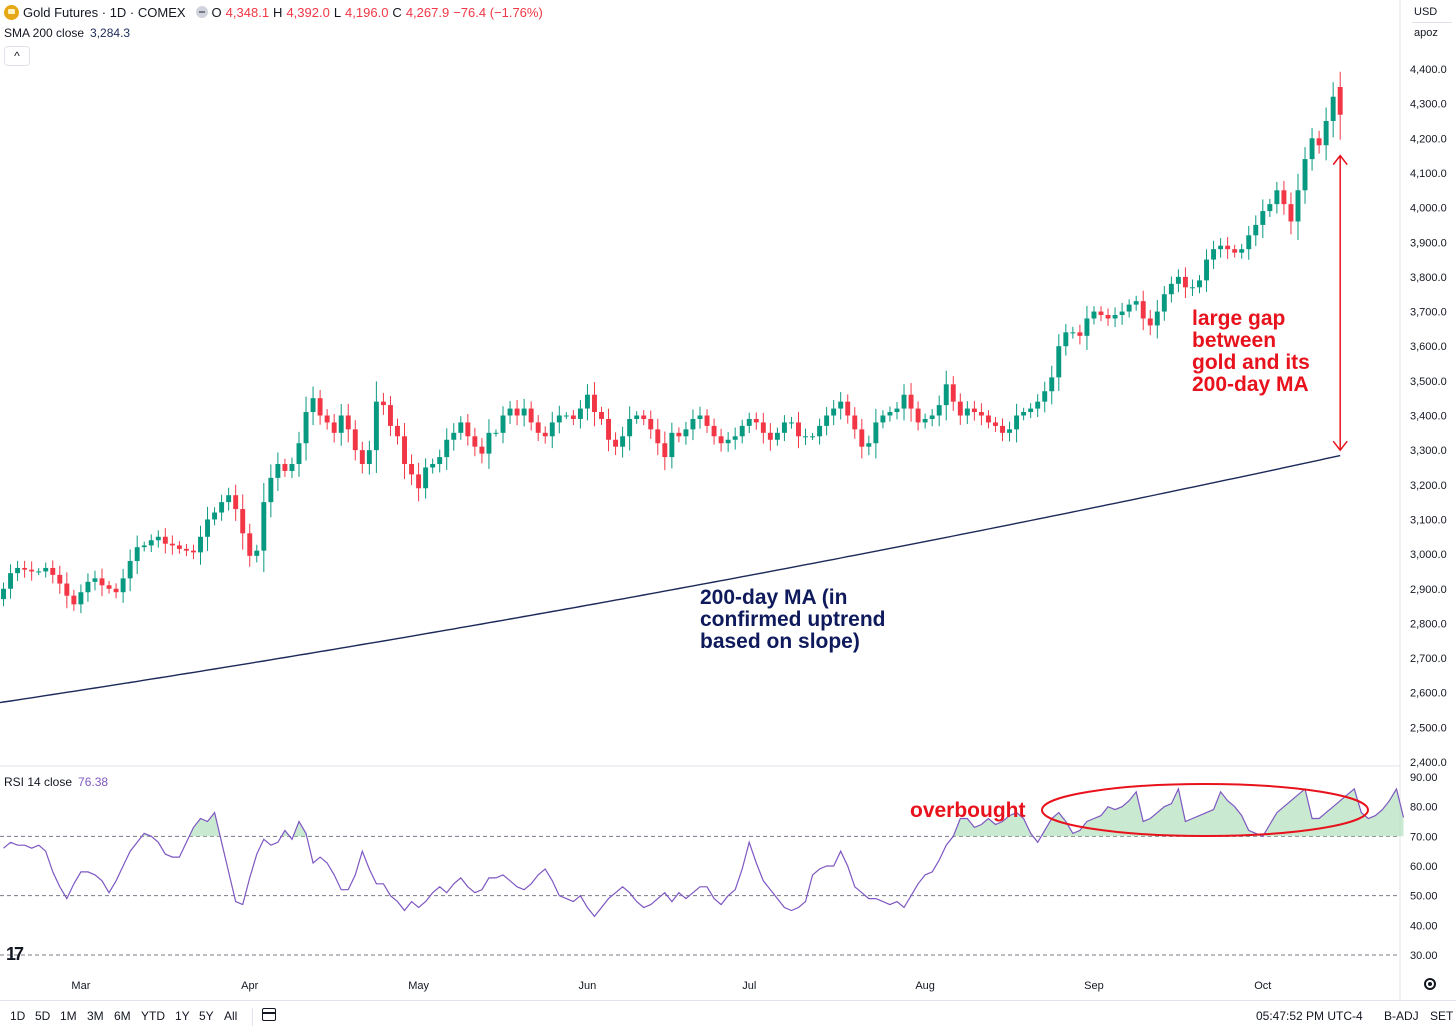 This screenshot has height=1034, width=1456. I want to click on toolbar-divider, so click(252, 1017).